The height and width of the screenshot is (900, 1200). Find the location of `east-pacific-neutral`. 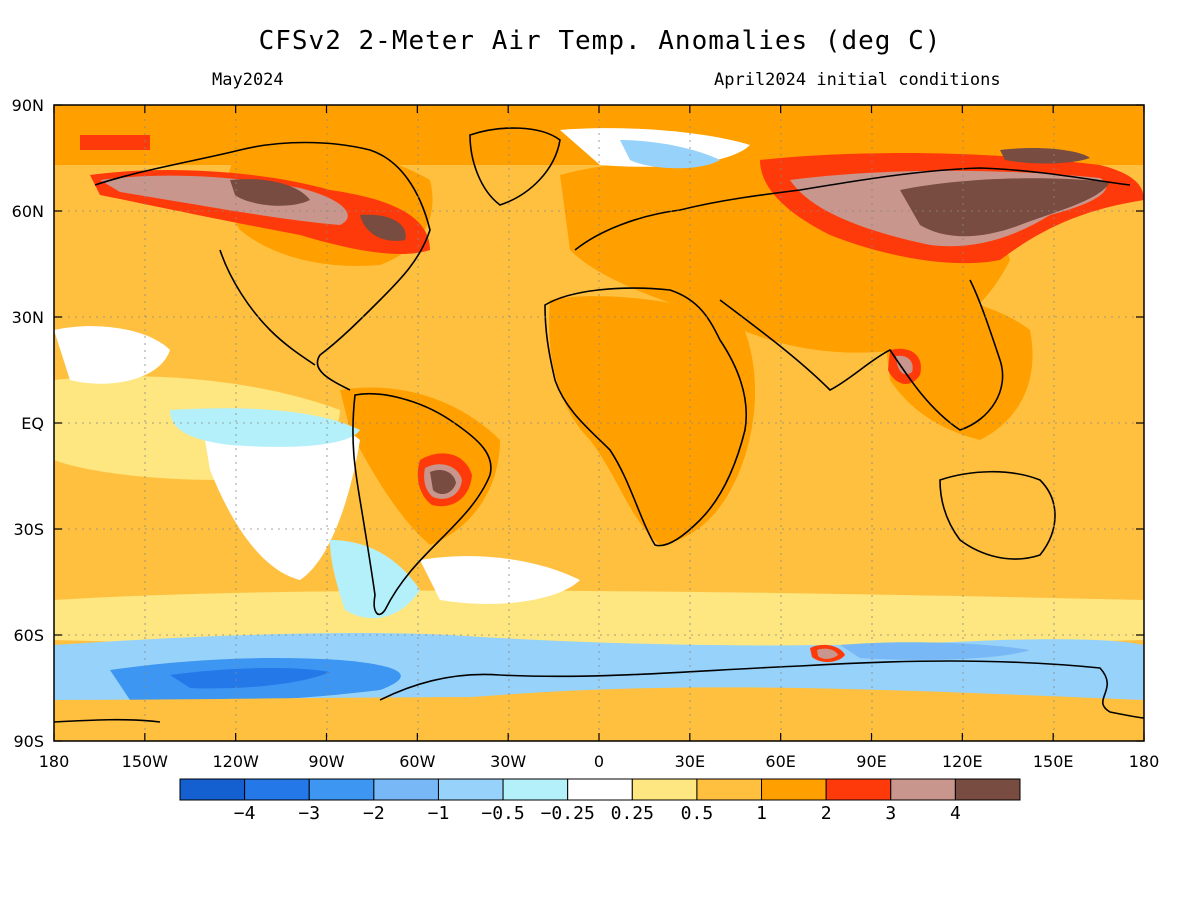

east-pacific-neutral is located at coordinates (280, 494).